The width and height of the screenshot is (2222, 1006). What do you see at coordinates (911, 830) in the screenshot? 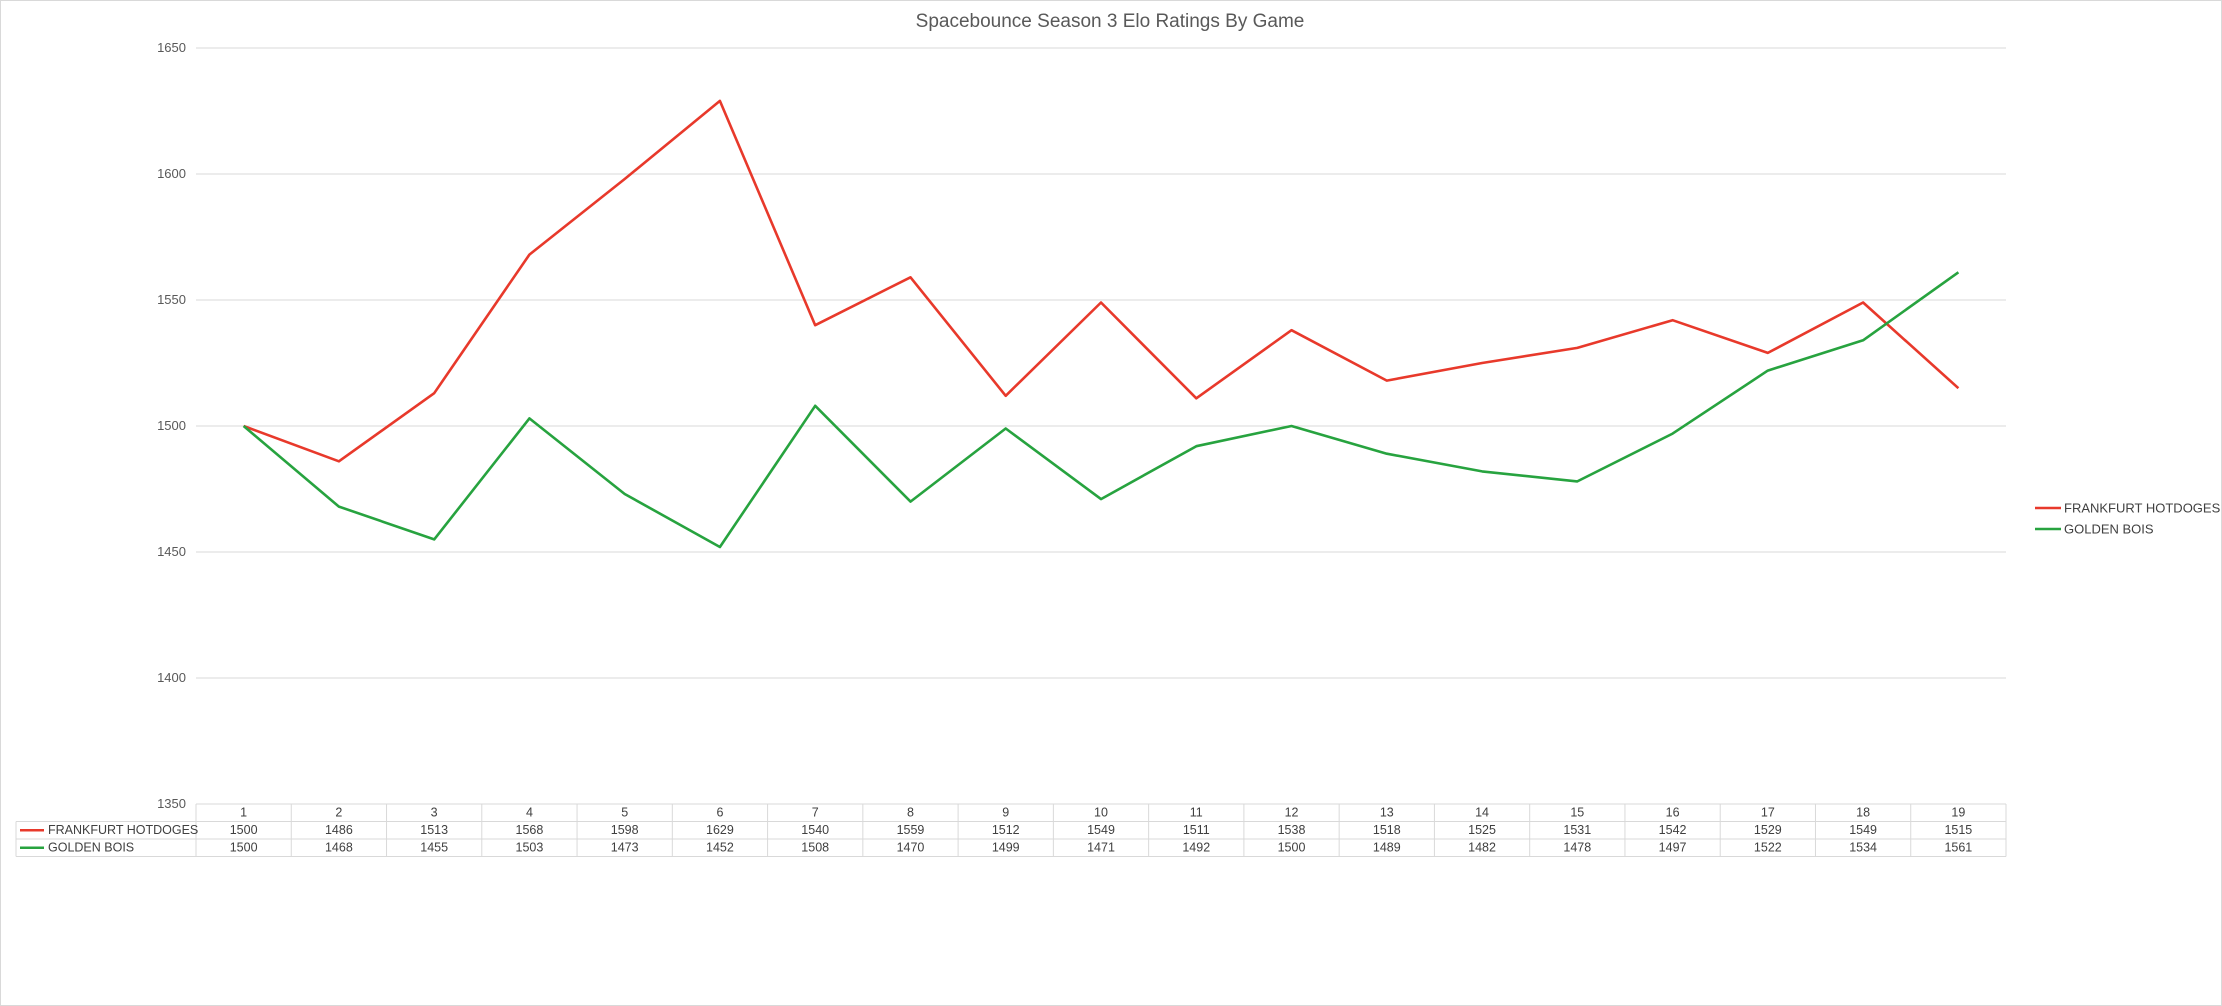
I see `table-cell-value: 1559` at bounding box center [911, 830].